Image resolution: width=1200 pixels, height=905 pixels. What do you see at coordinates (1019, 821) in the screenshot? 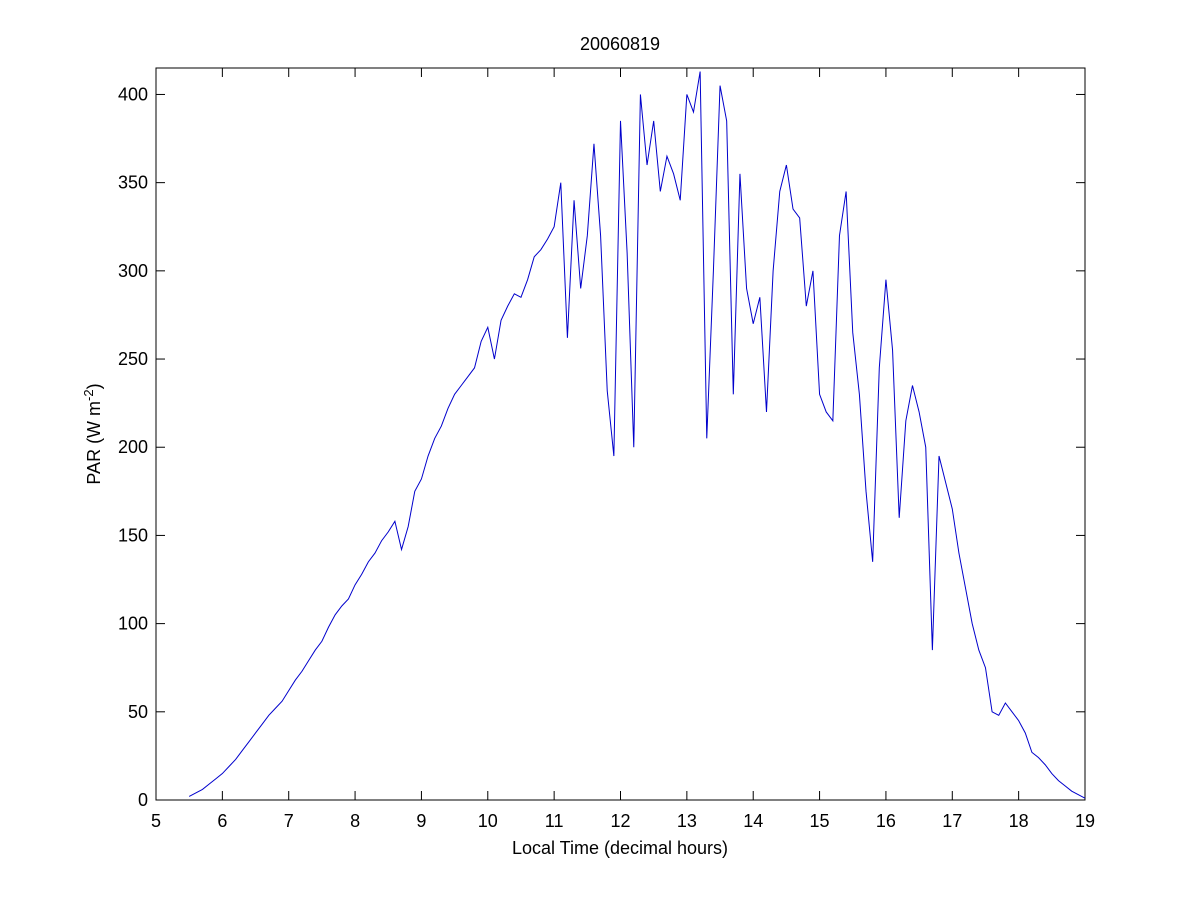
I see `x-tick-label: 18` at bounding box center [1019, 821].